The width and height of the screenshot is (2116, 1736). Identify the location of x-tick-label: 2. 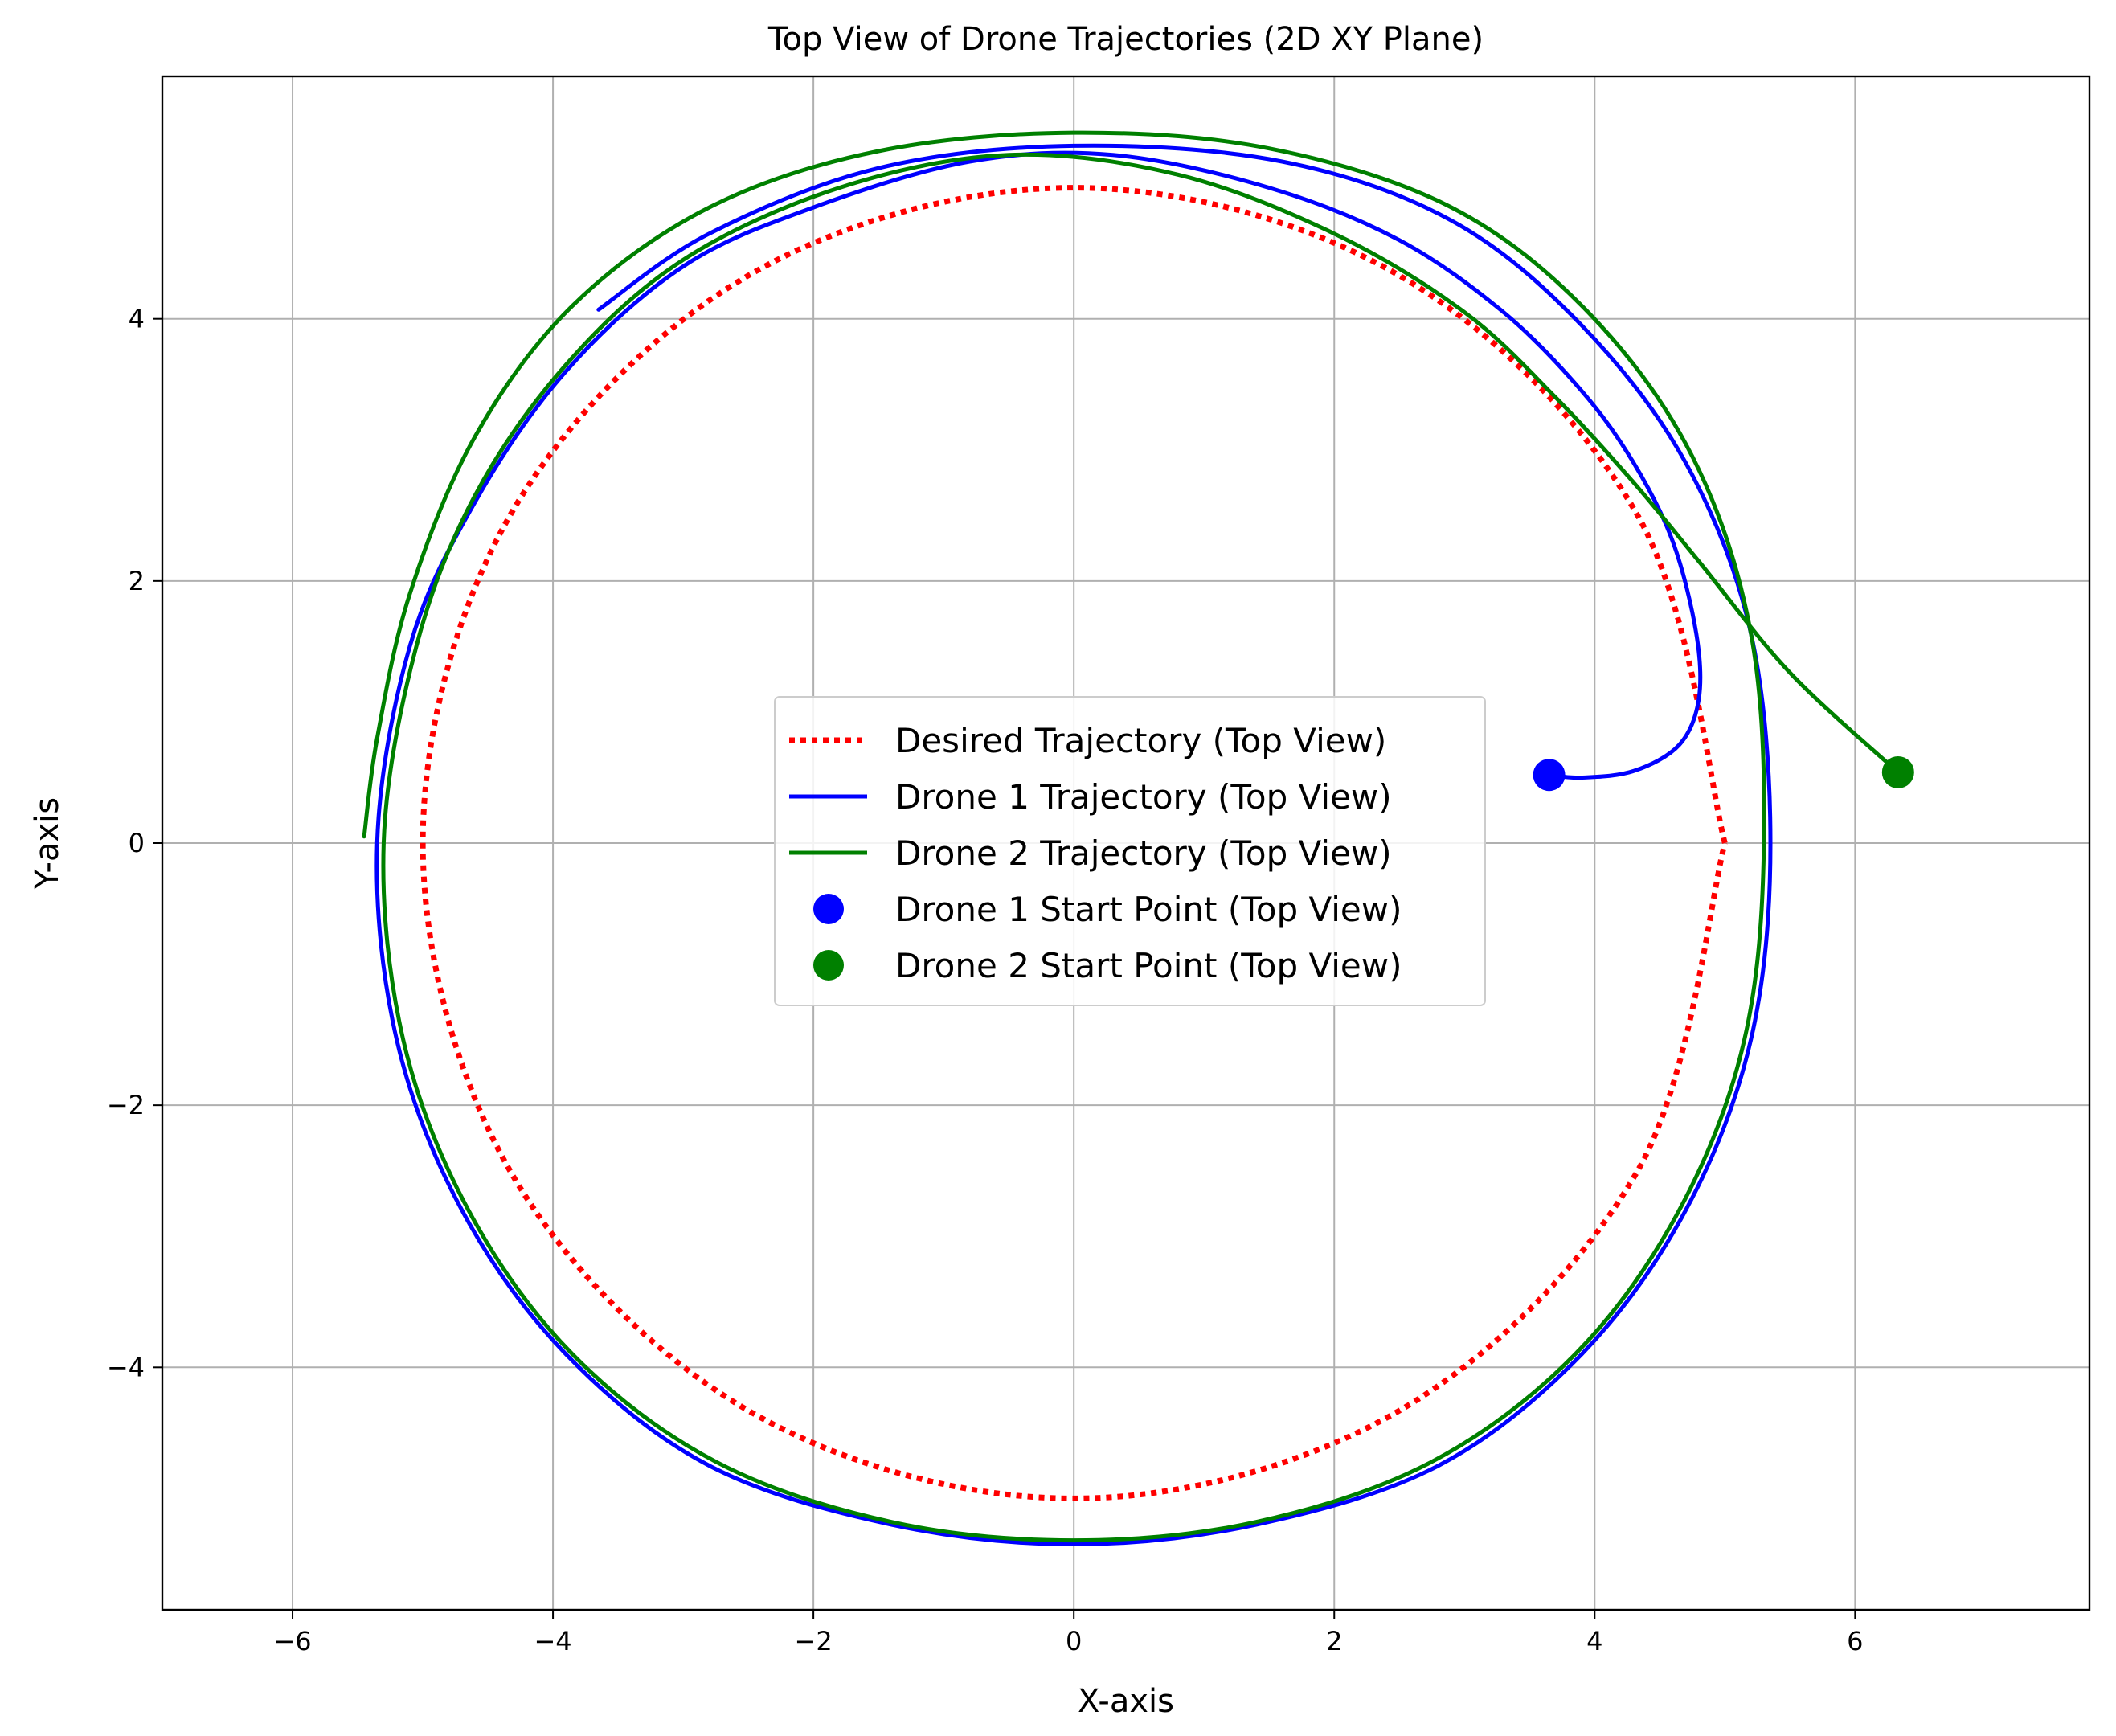
(1334, 1641).